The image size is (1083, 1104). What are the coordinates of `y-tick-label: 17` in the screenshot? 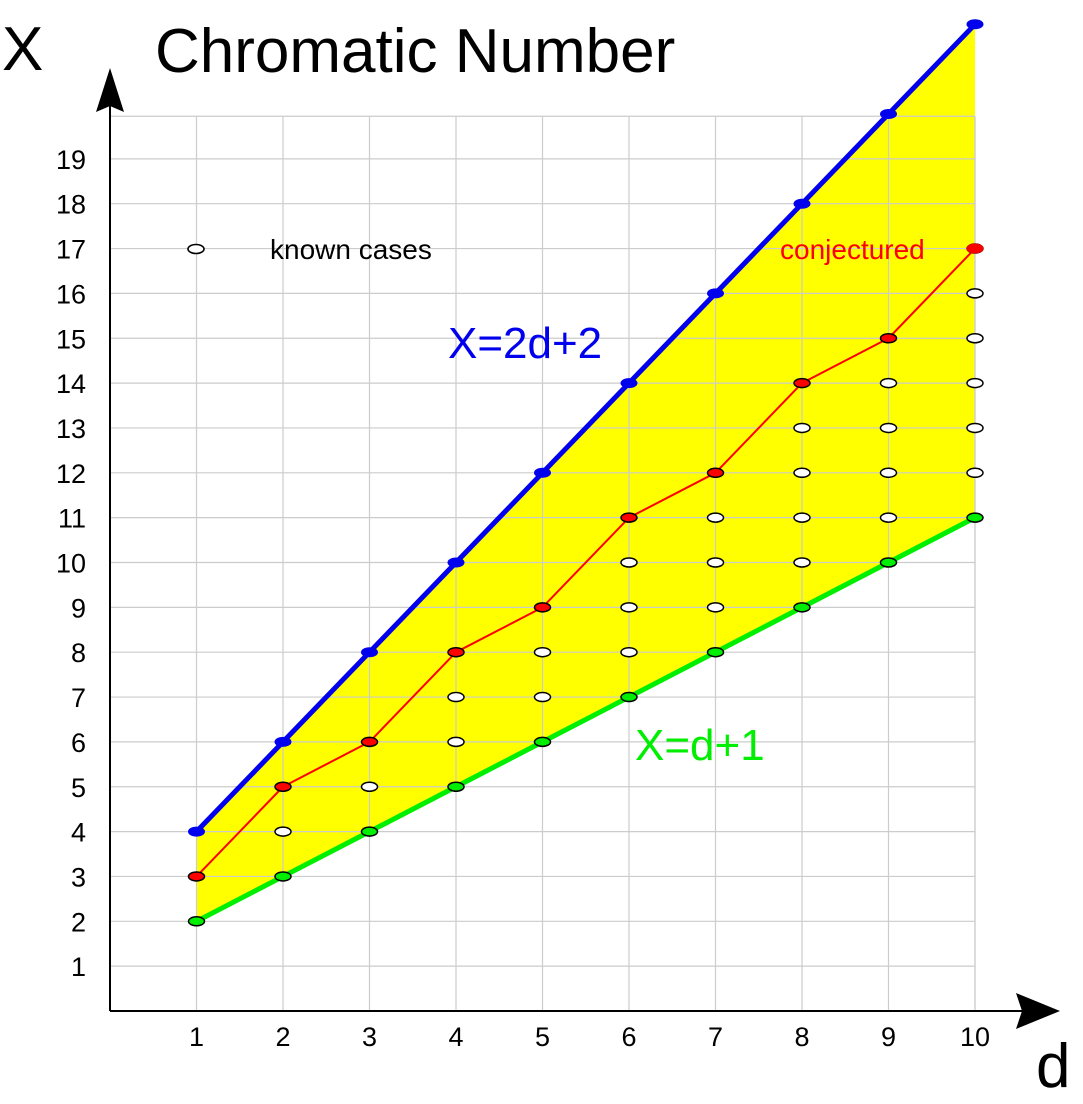 It's located at (71, 250).